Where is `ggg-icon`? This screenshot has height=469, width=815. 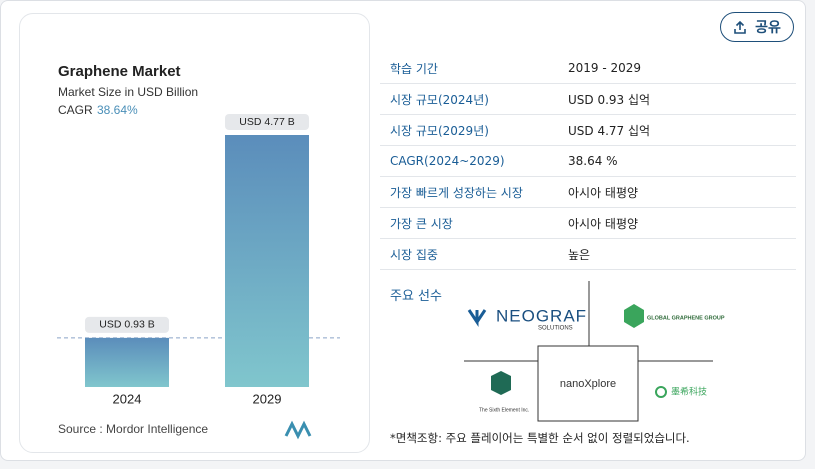
ggg-icon is located at coordinates (634, 316).